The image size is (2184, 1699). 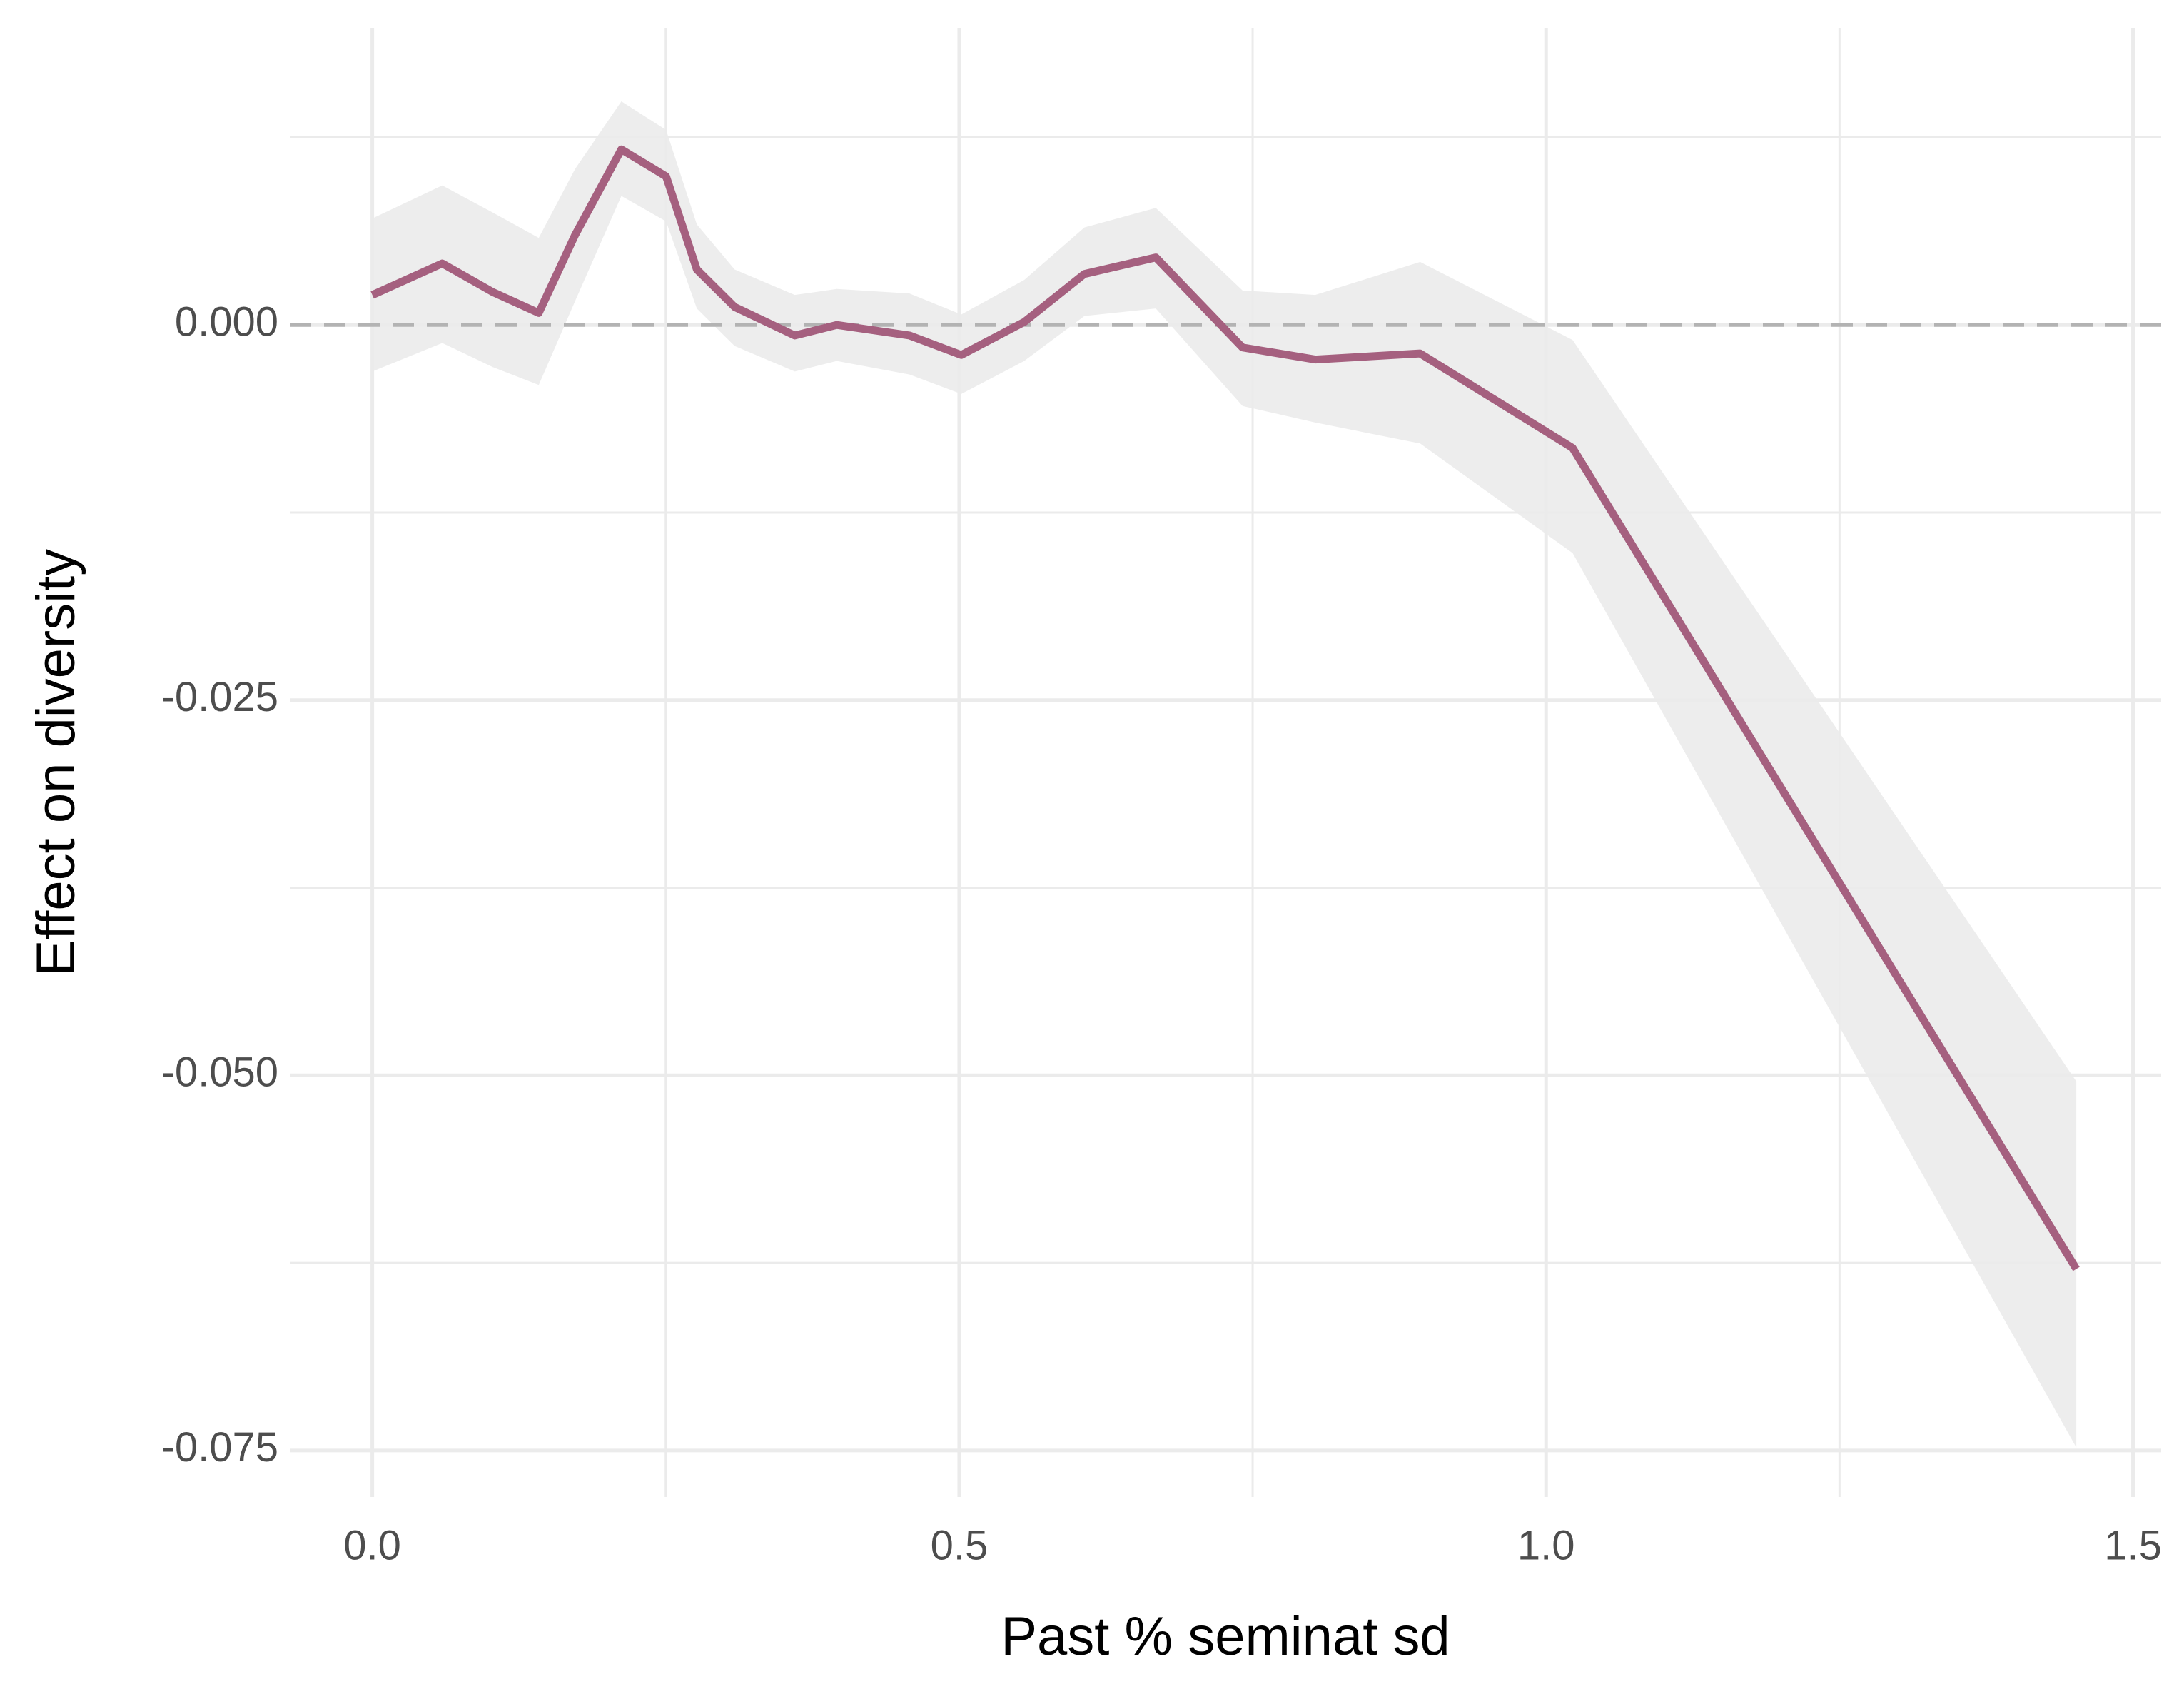 I want to click on y-tick-label: -0.025, so click(x=219, y=697).